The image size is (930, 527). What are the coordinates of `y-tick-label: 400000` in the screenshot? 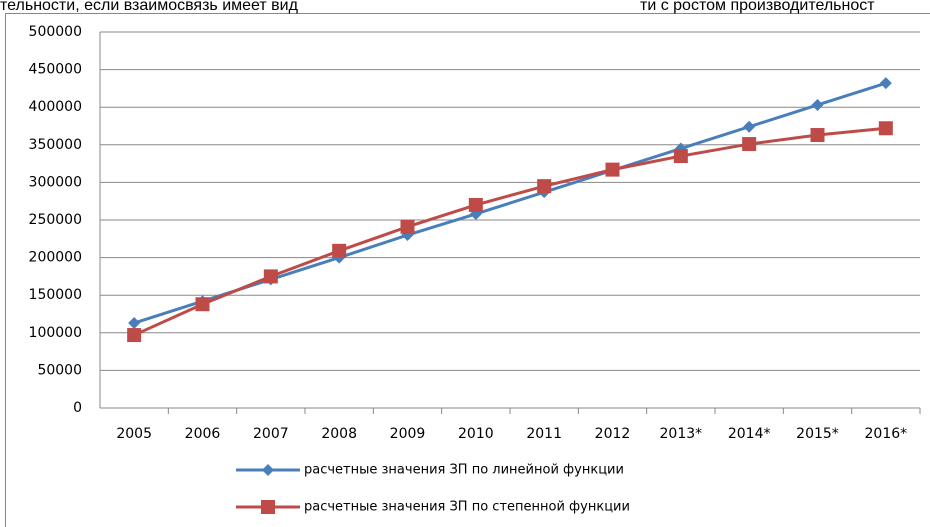 It's located at (55, 107).